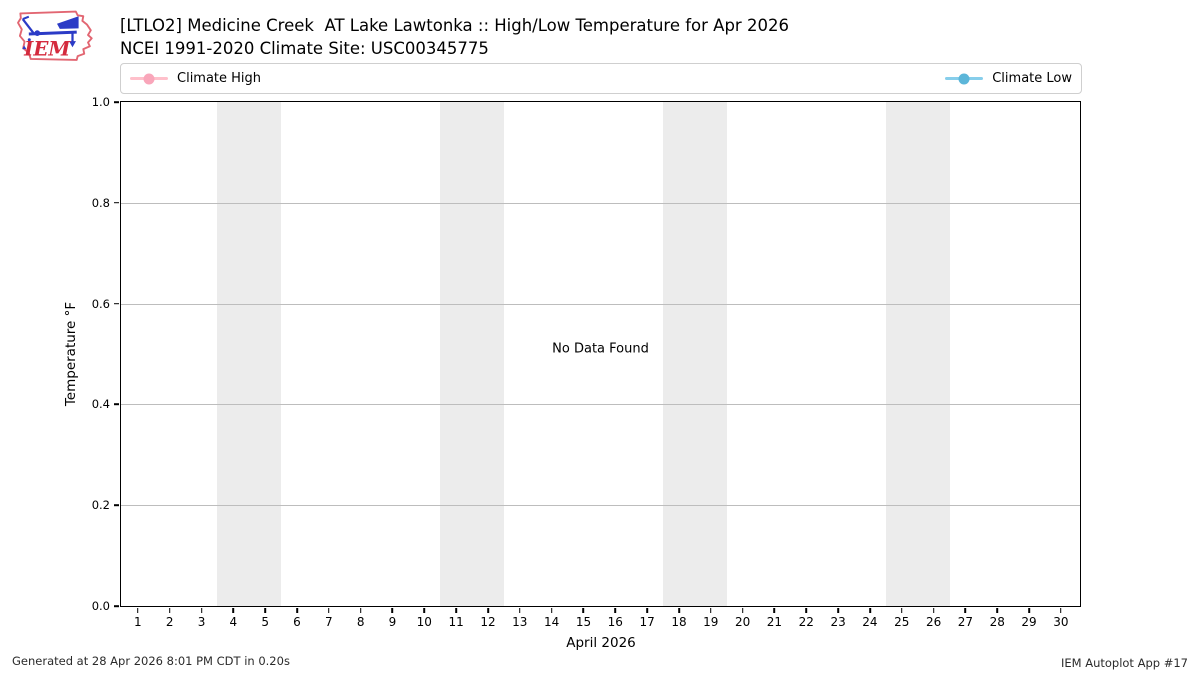 The image size is (1200, 675). I want to click on x-tick-label: 22, so click(806, 622).